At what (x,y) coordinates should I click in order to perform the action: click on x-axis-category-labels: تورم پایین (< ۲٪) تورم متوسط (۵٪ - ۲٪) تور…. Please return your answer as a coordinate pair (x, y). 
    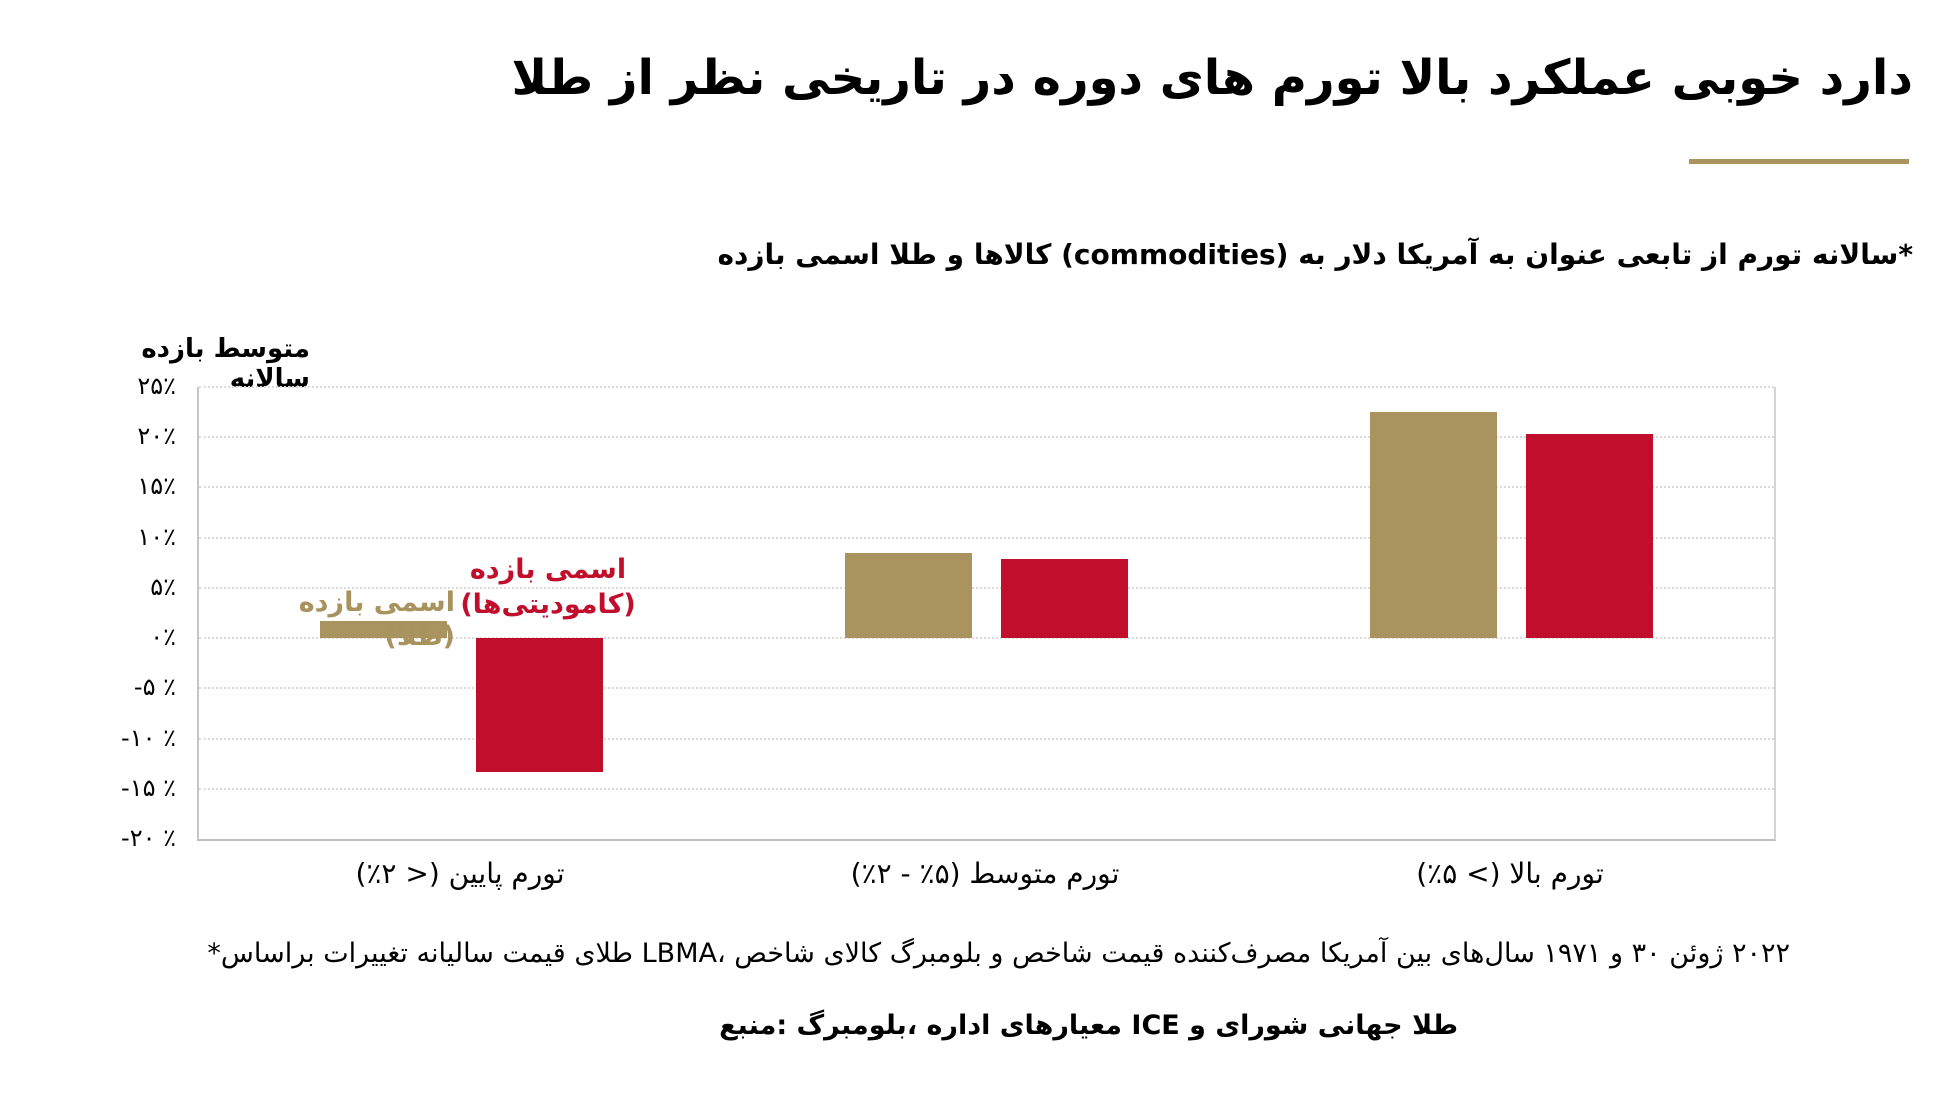
    Looking at the image, I should click on (984, 878).